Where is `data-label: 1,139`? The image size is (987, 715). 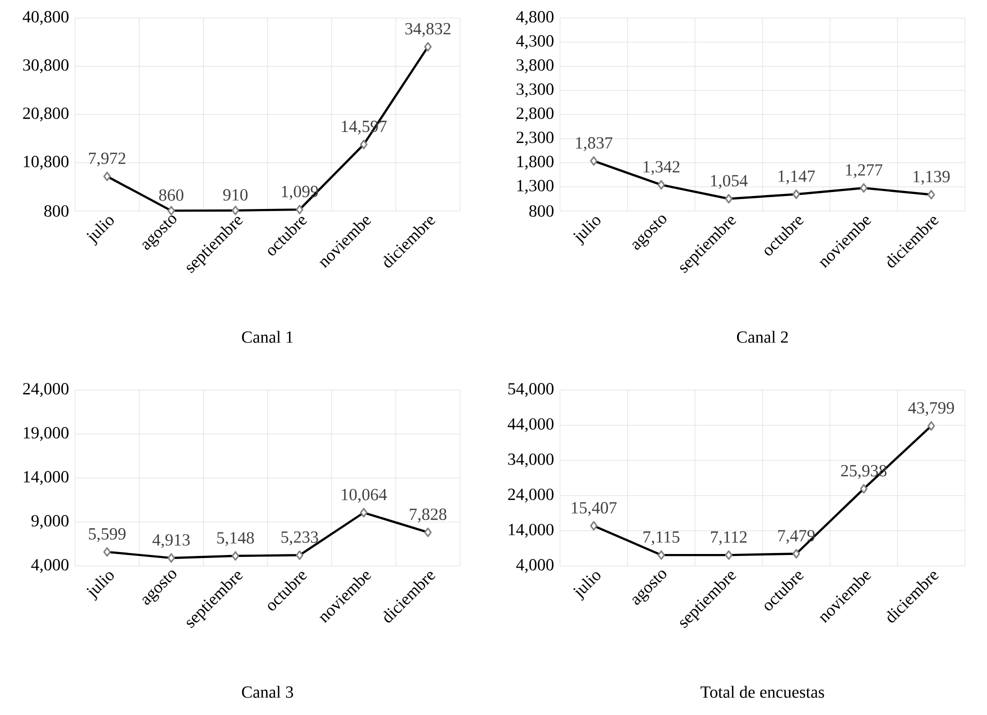 data-label: 1,139 is located at coordinates (932, 177).